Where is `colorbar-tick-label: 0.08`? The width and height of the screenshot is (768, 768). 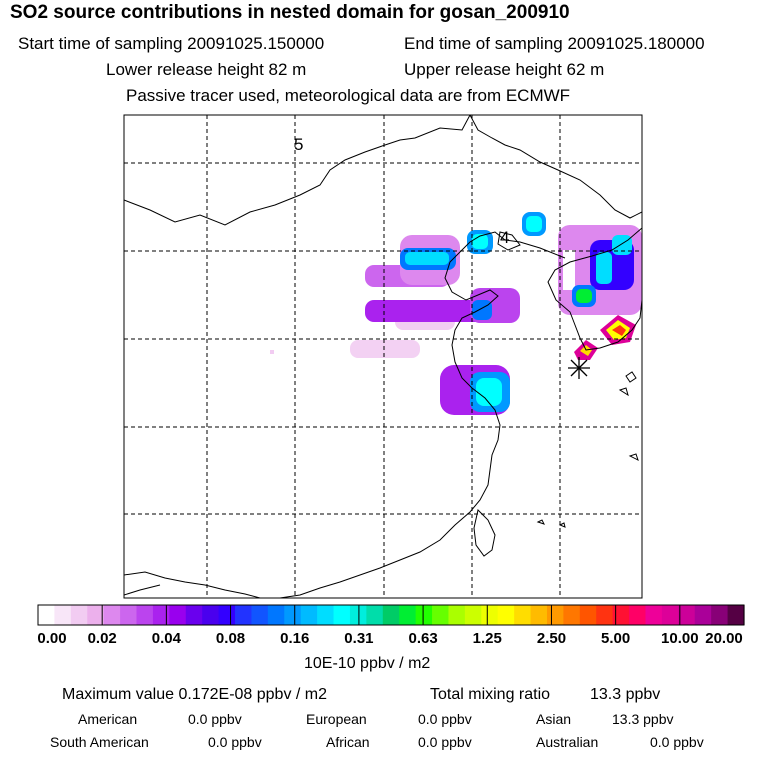
colorbar-tick-label: 0.08 is located at coordinates (230, 638).